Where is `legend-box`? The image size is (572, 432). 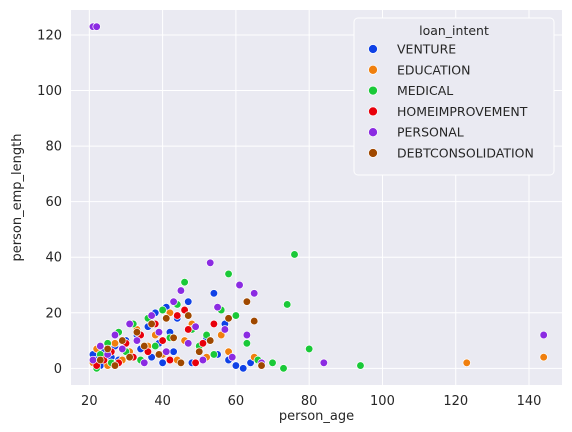 legend-box is located at coordinates (454, 96).